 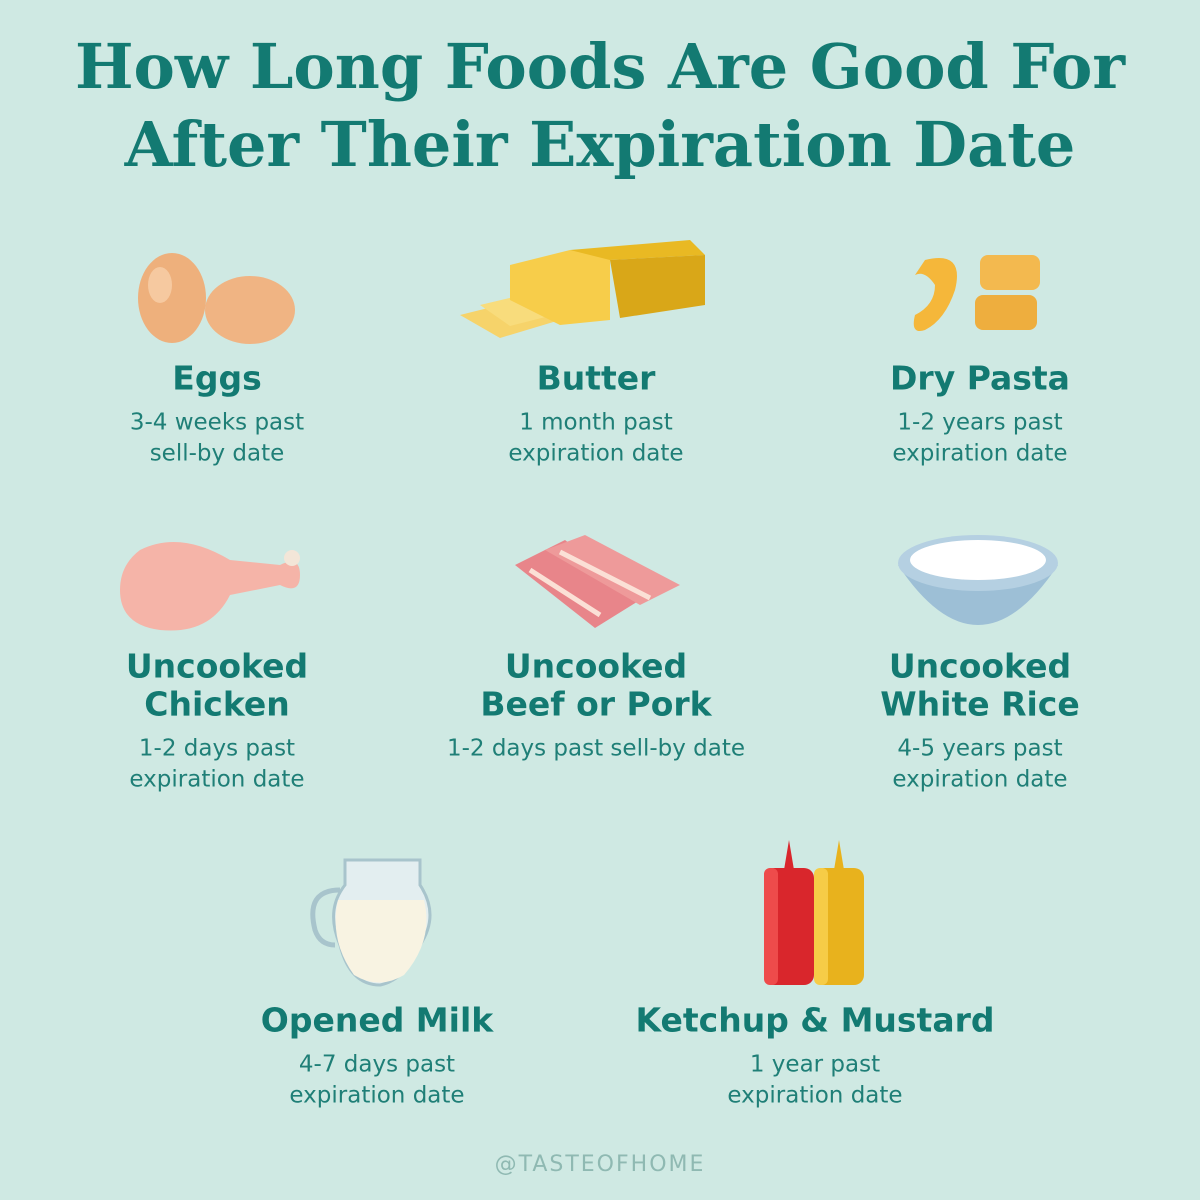 What do you see at coordinates (976, 293) in the screenshot?
I see `pasta-icon` at bounding box center [976, 293].